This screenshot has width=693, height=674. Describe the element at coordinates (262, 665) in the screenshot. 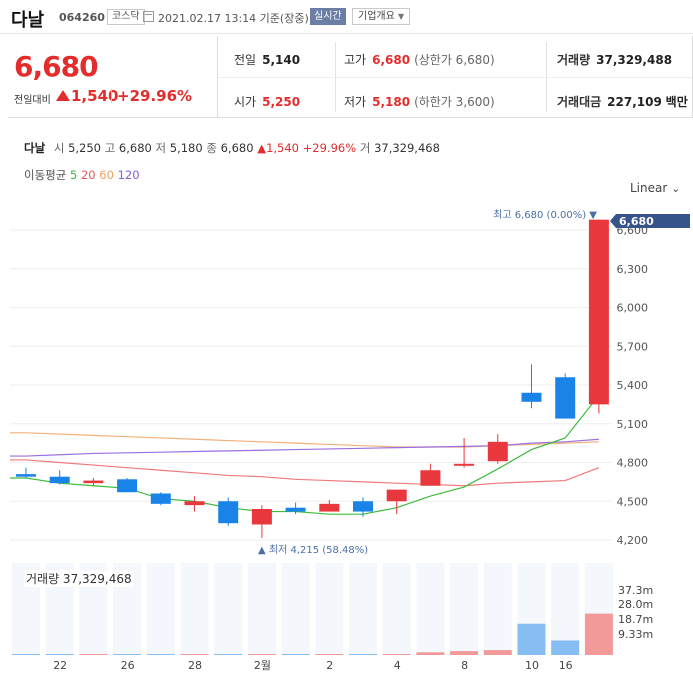

I see `x-tick-label: 2월` at that location.